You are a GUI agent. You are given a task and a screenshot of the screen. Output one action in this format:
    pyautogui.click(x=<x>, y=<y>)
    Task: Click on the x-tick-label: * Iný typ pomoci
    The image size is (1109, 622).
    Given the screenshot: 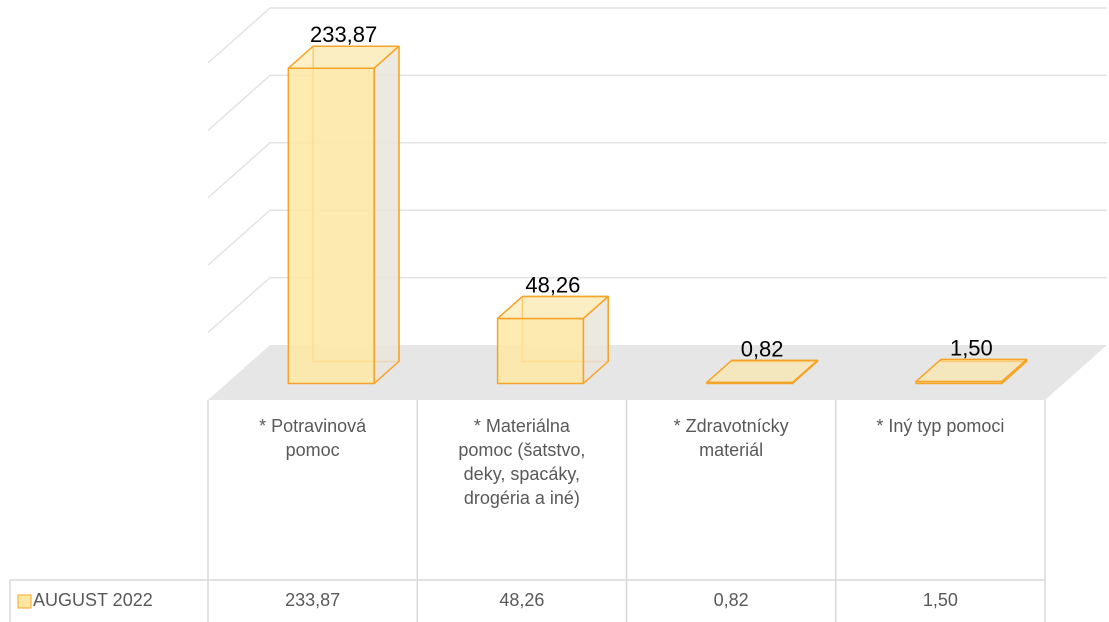 What is the action you would take?
    pyautogui.click(x=940, y=426)
    